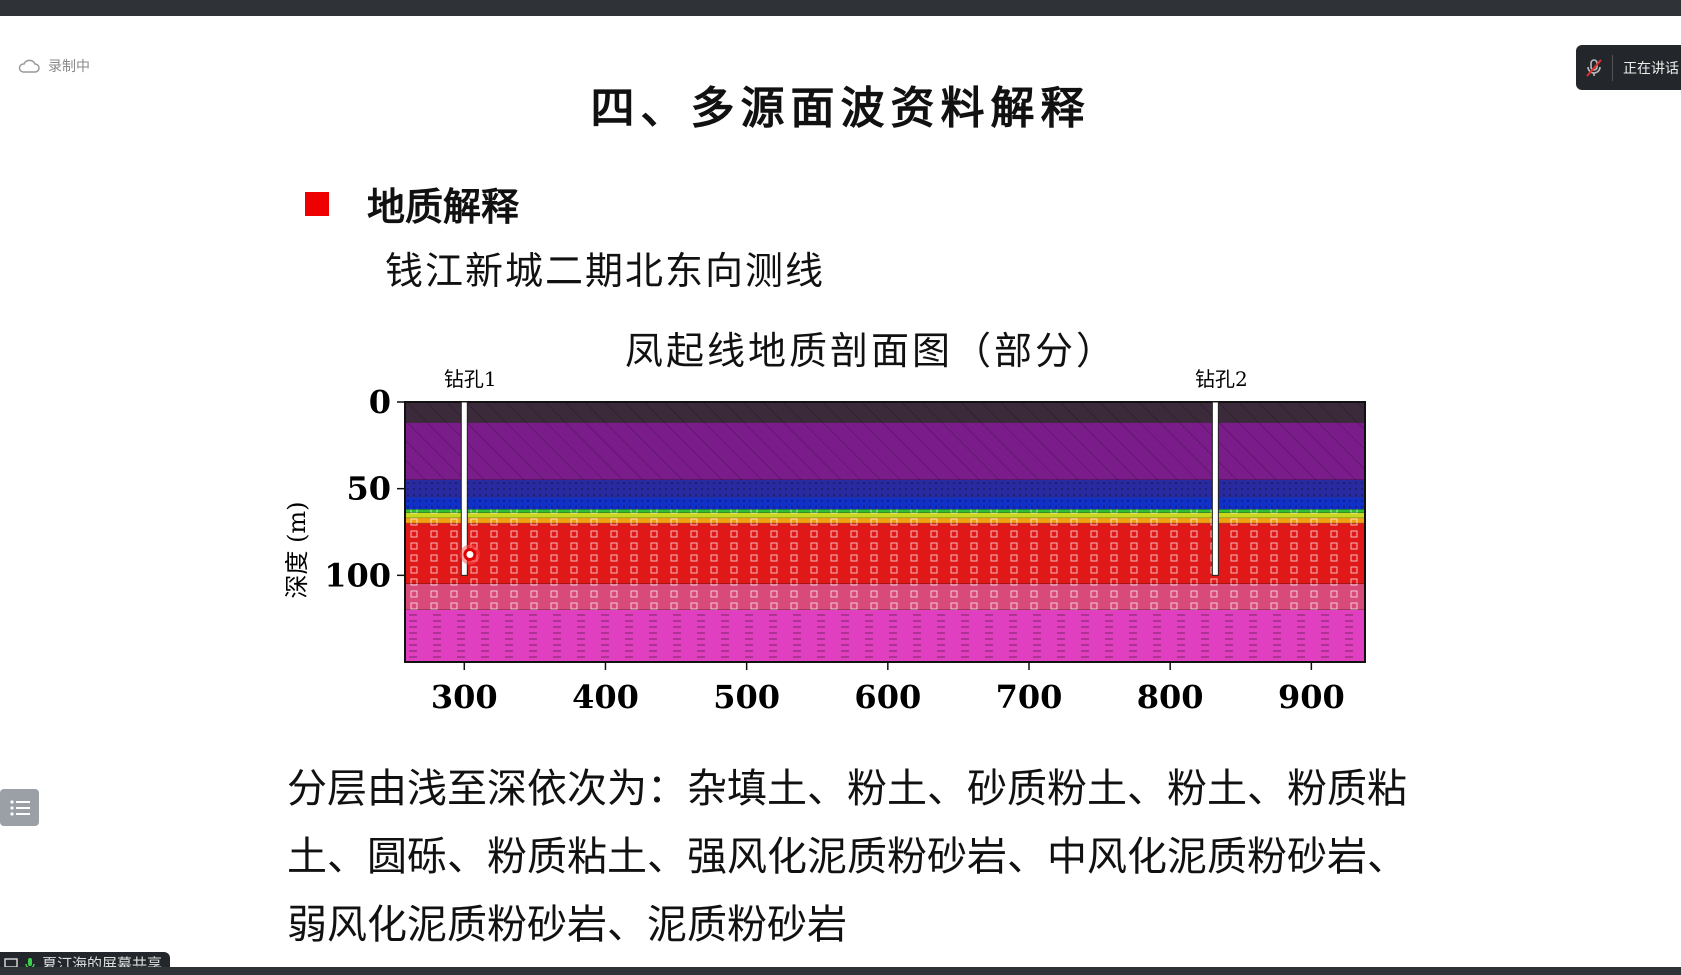 Image resolution: width=1681 pixels, height=975 pixels. I want to click on divider, so click(1612, 67).